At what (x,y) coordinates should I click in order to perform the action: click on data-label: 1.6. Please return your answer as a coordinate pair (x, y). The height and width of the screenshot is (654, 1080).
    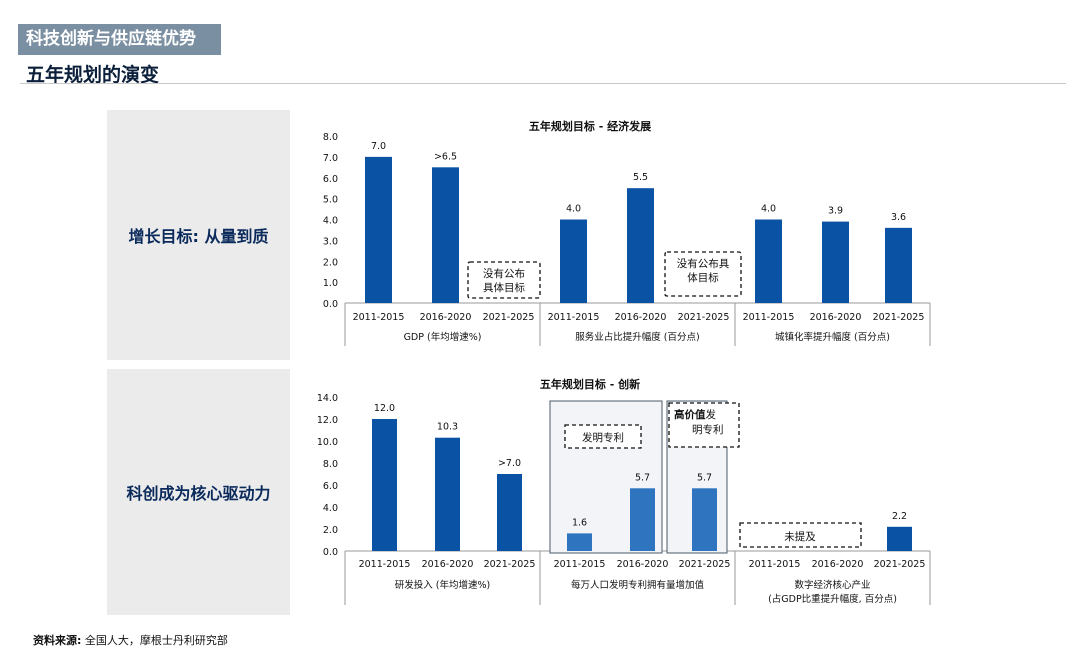
    Looking at the image, I should click on (579, 522).